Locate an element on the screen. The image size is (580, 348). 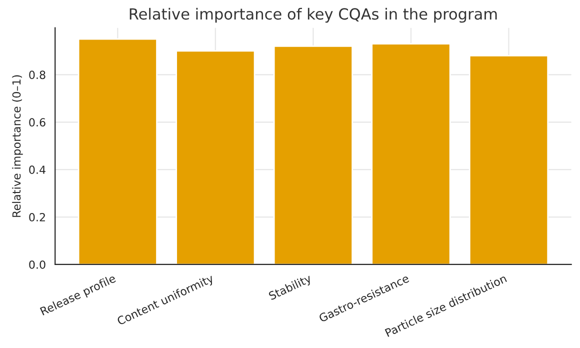
y-tick-label: 0.6 is located at coordinates (37, 122).